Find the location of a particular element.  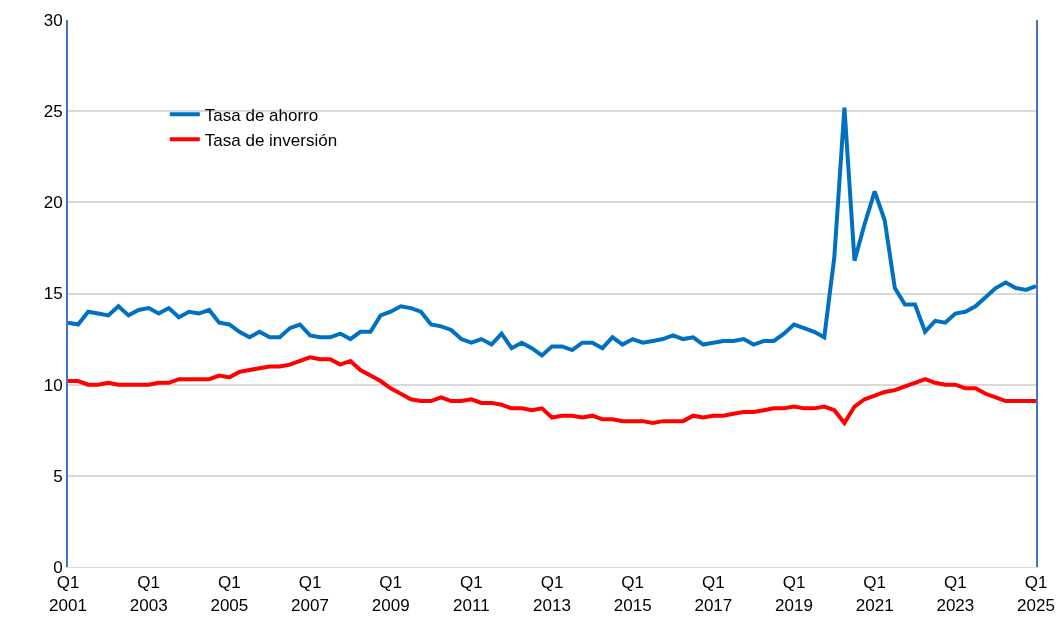

x-tick-label: Q1 2017 is located at coordinates (713, 594).